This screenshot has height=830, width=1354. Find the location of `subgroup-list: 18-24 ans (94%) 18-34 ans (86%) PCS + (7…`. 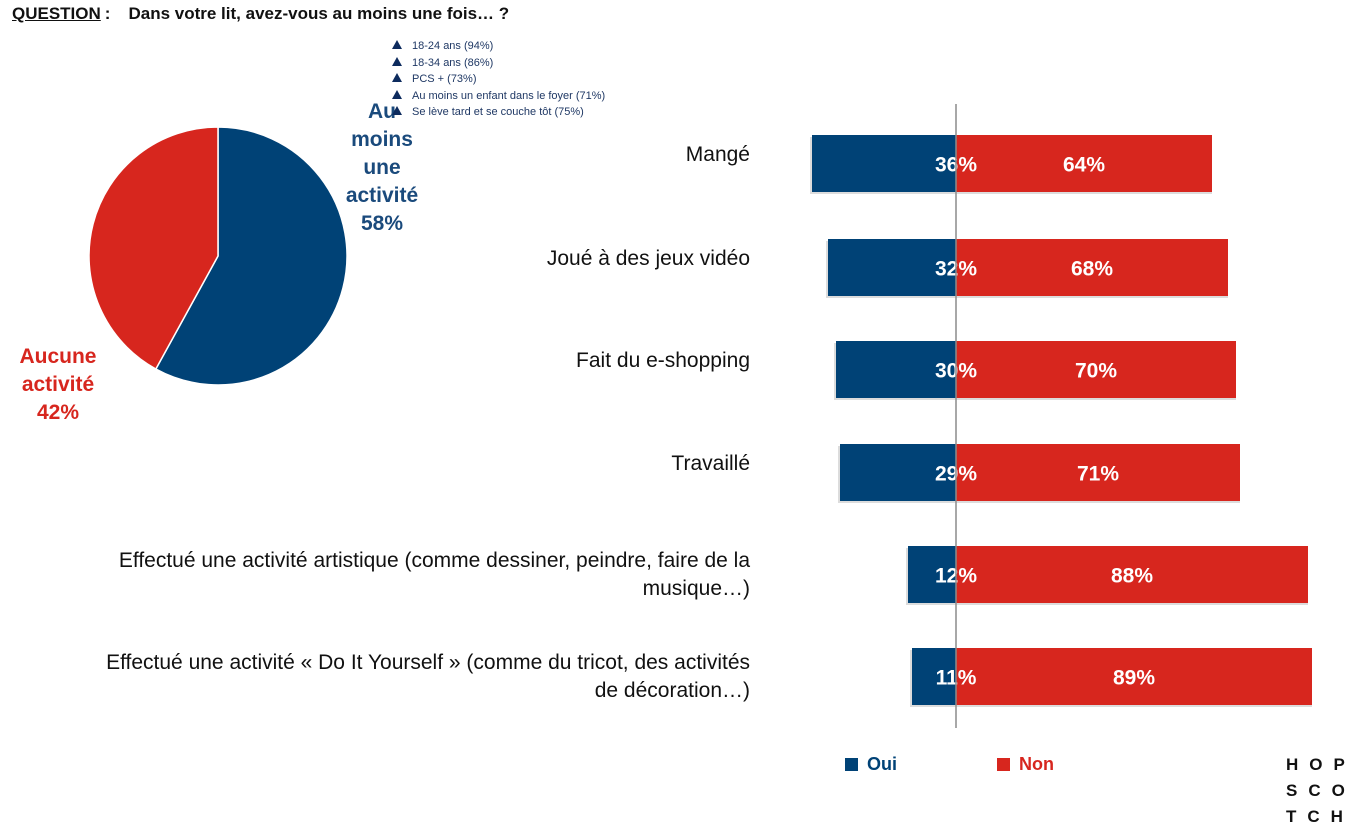

subgroup-list: 18-24 ans (94%) 18-34 ans (86%) PCS + (7… is located at coordinates (498, 79).